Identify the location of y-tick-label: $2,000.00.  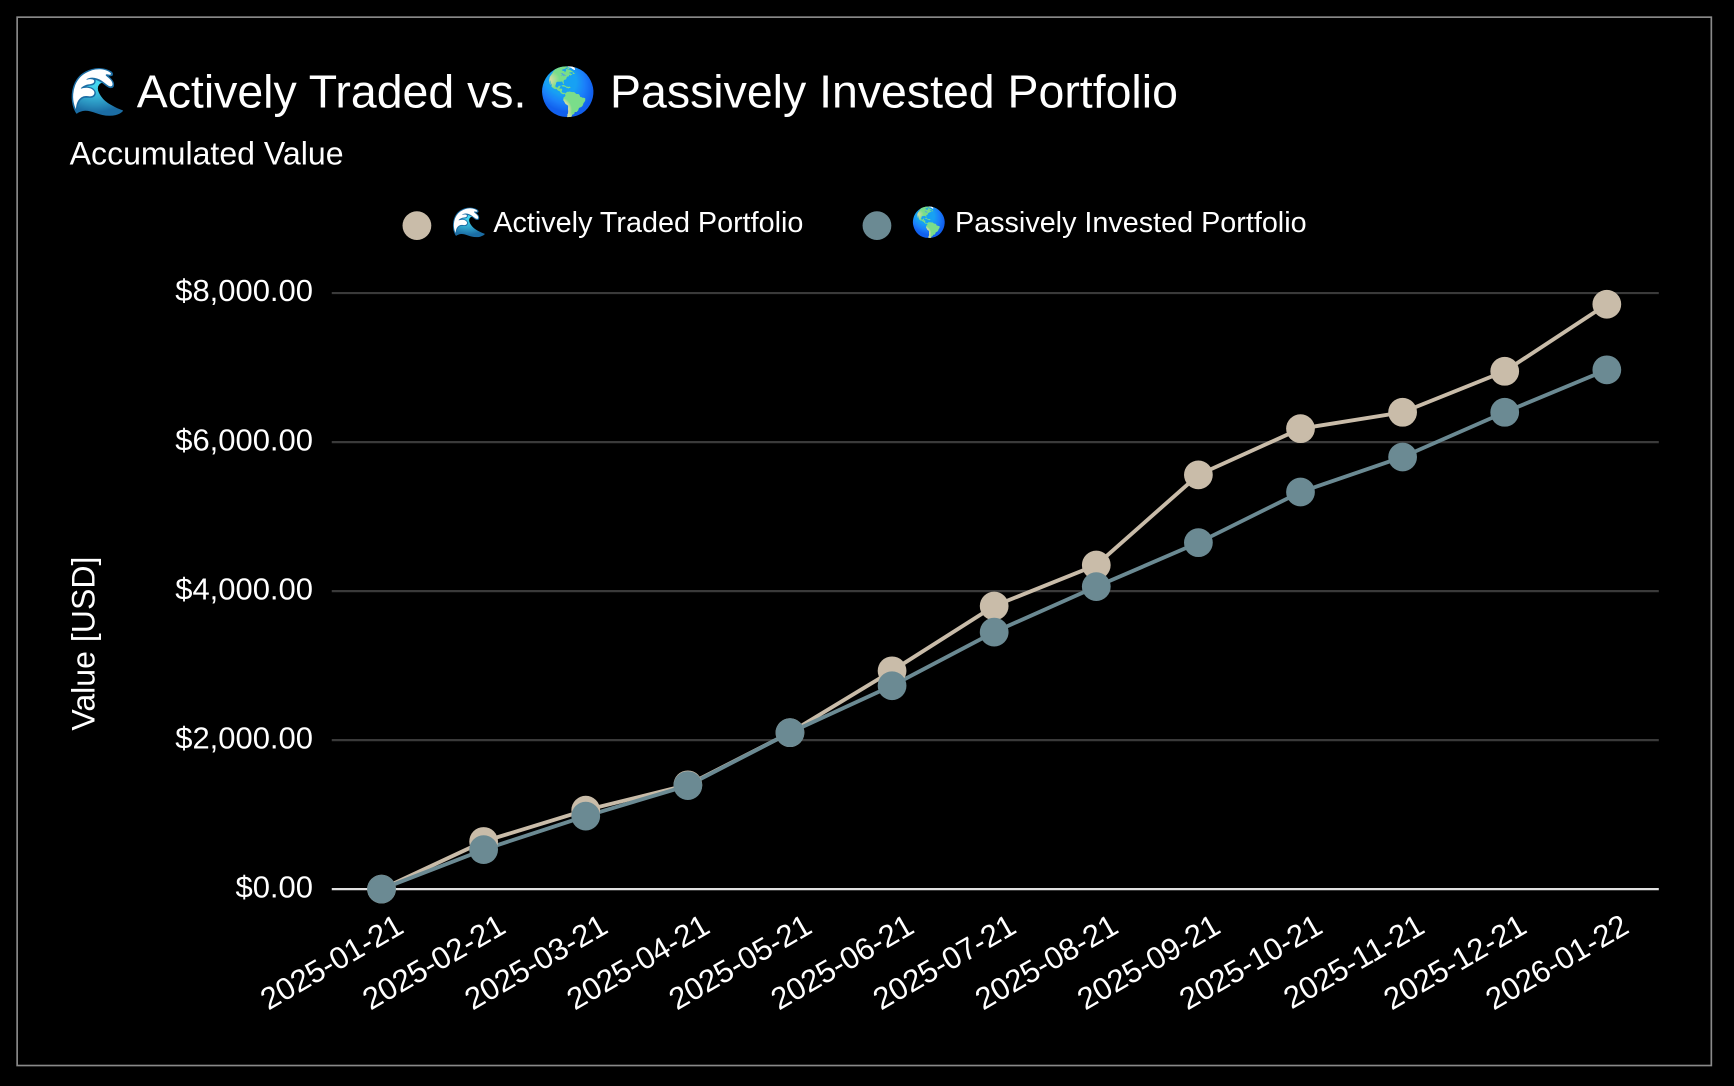
(244, 737).